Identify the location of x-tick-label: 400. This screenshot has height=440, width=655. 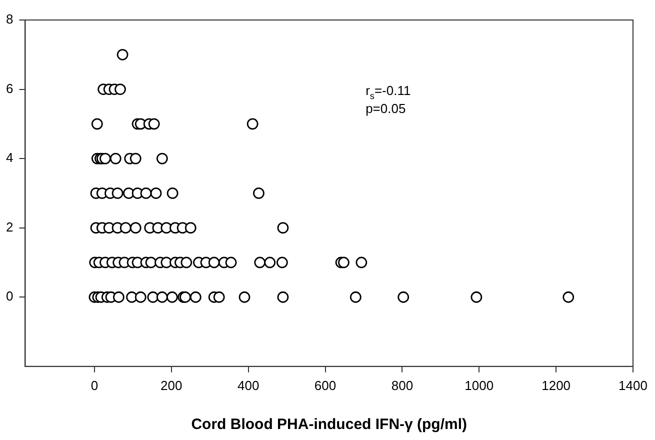
(248, 385).